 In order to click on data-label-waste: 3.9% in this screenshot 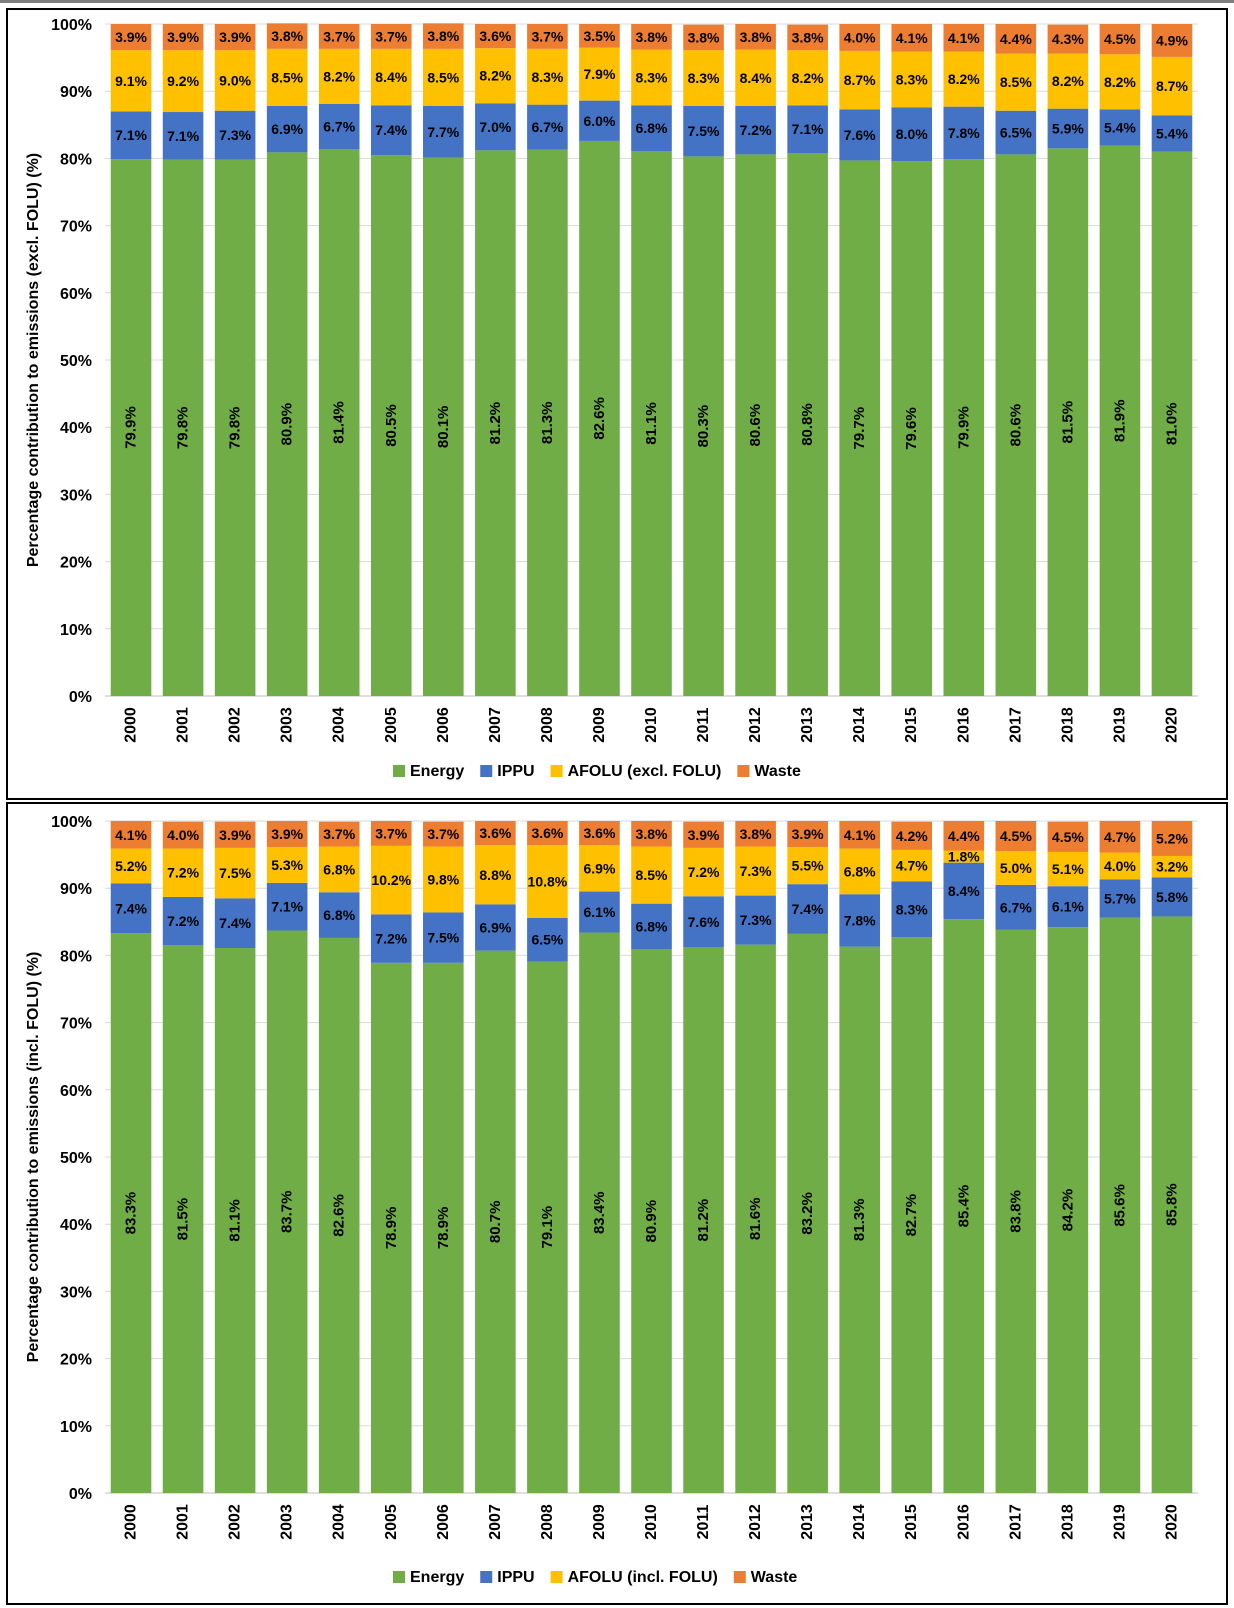, I will do `click(287, 834)`.